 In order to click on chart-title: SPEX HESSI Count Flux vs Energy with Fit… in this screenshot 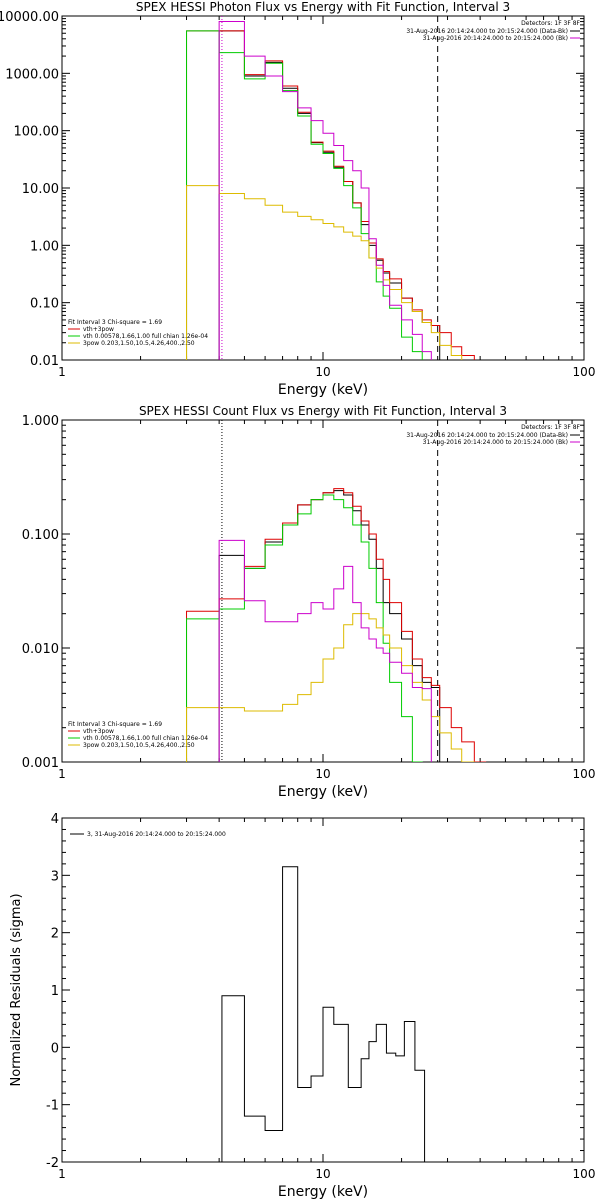, I will do `click(323, 411)`.